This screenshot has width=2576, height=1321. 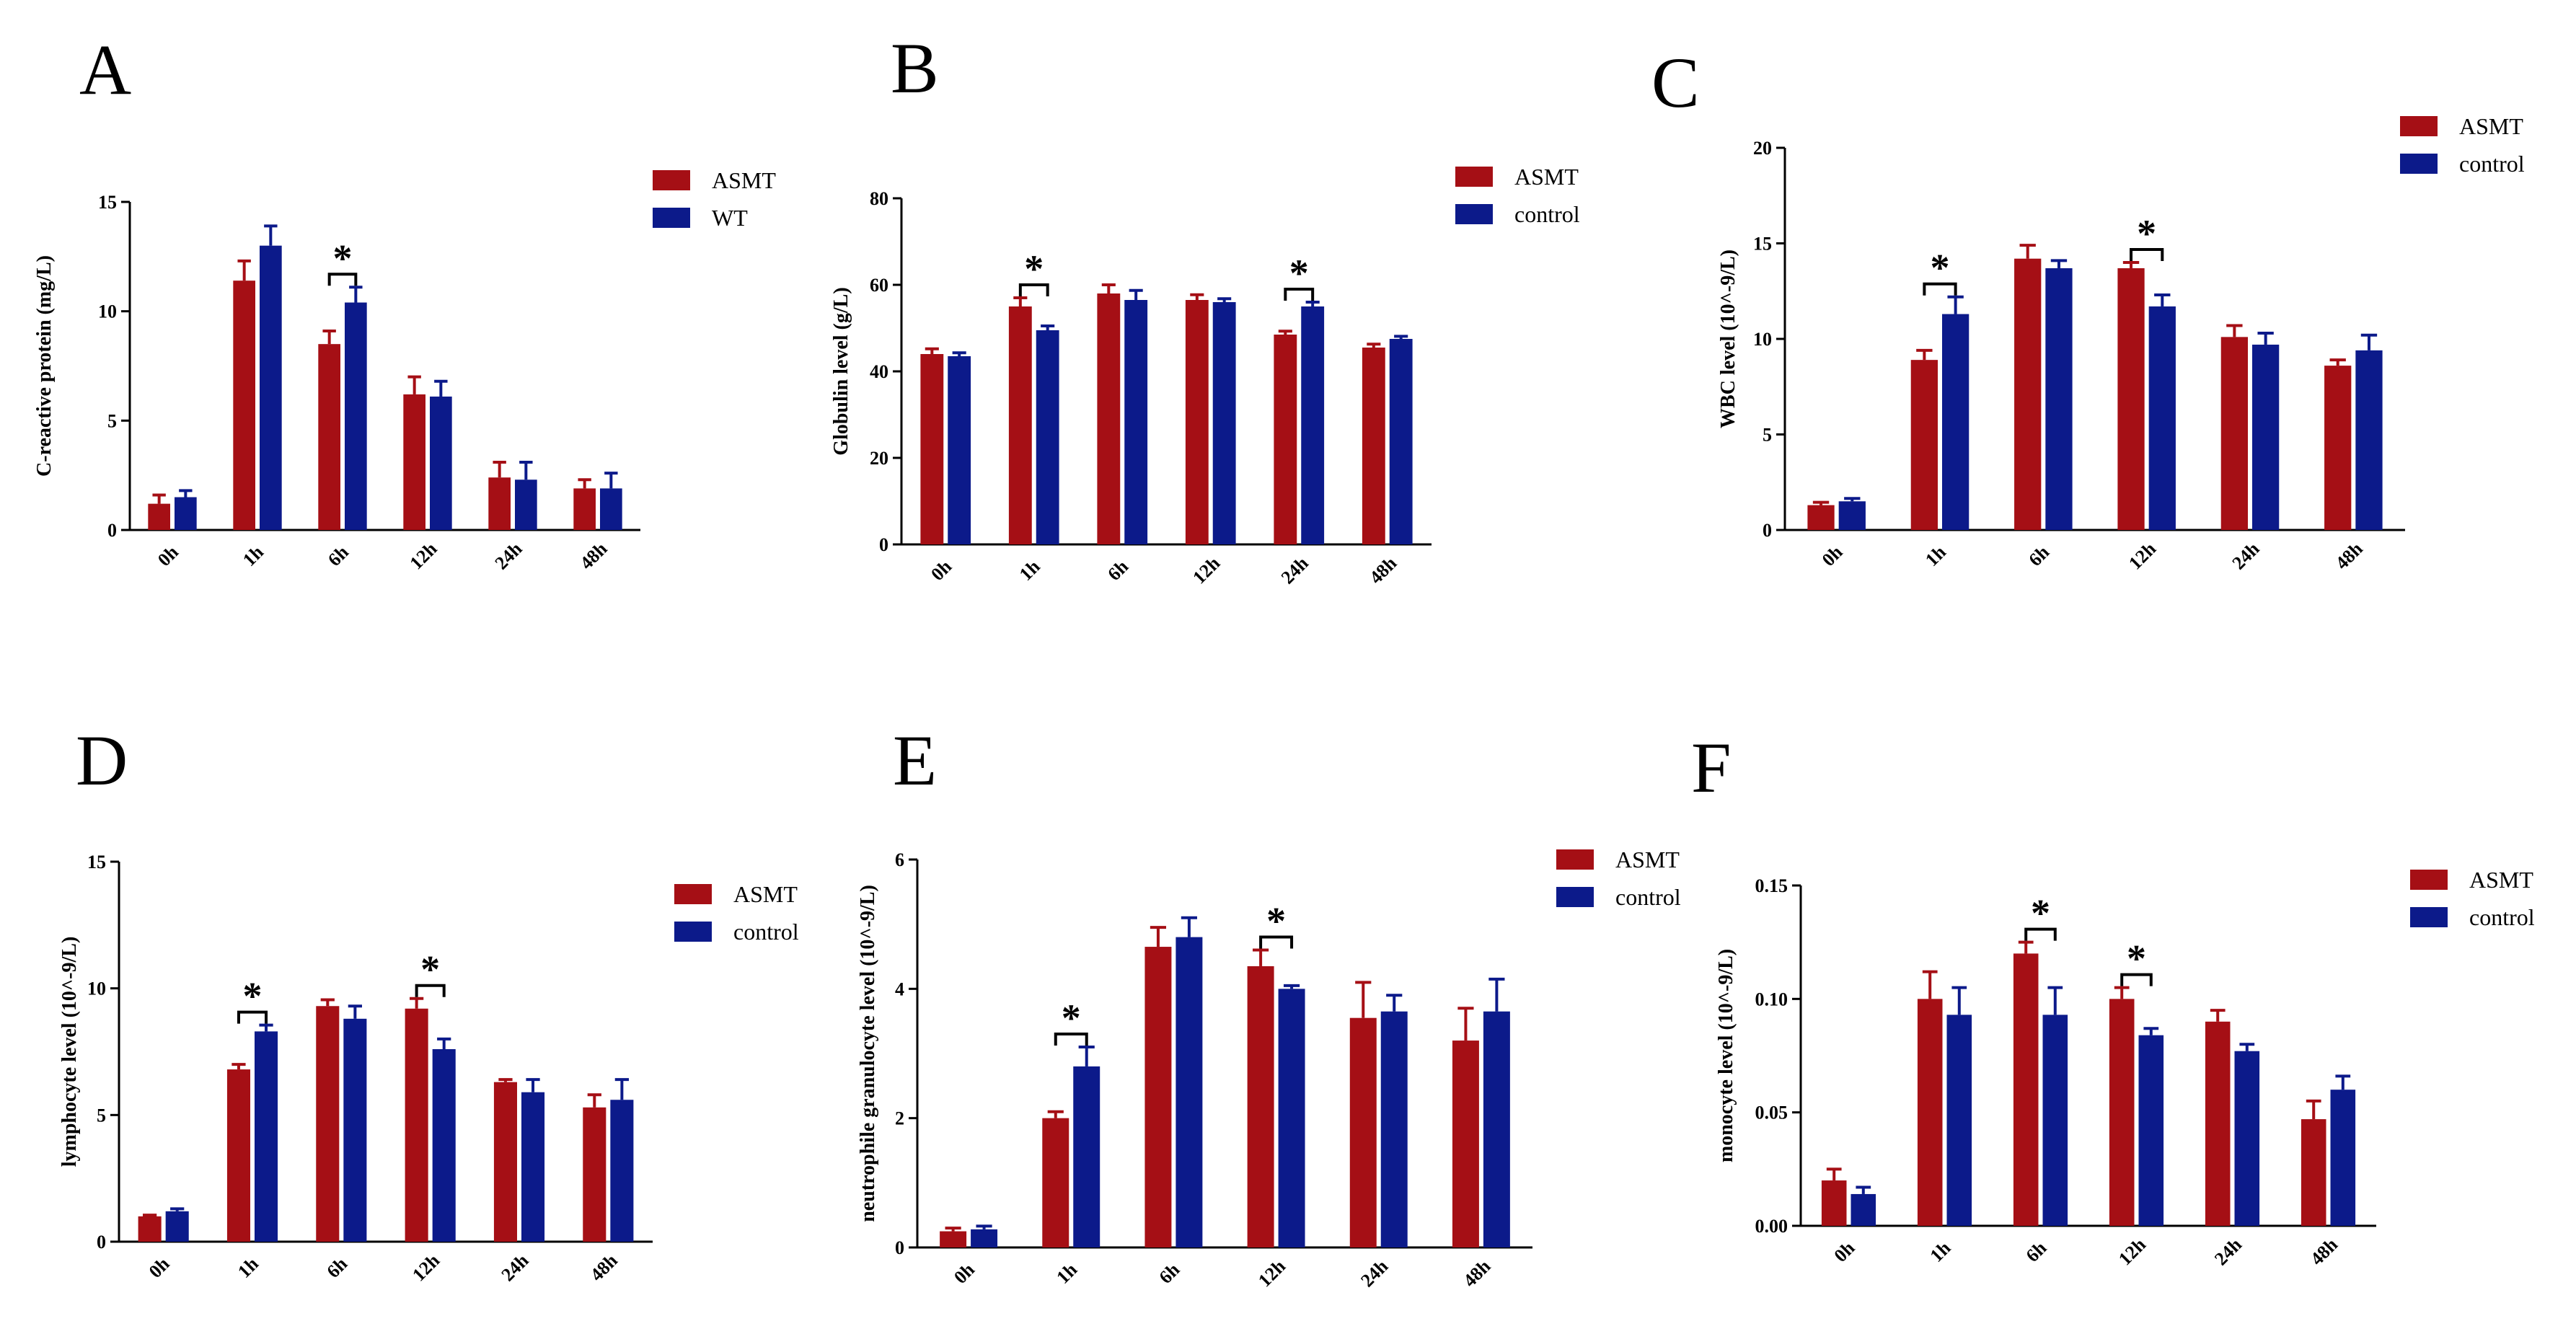 What do you see at coordinates (2146, 233) in the screenshot?
I see `significance-star: *` at bounding box center [2146, 233].